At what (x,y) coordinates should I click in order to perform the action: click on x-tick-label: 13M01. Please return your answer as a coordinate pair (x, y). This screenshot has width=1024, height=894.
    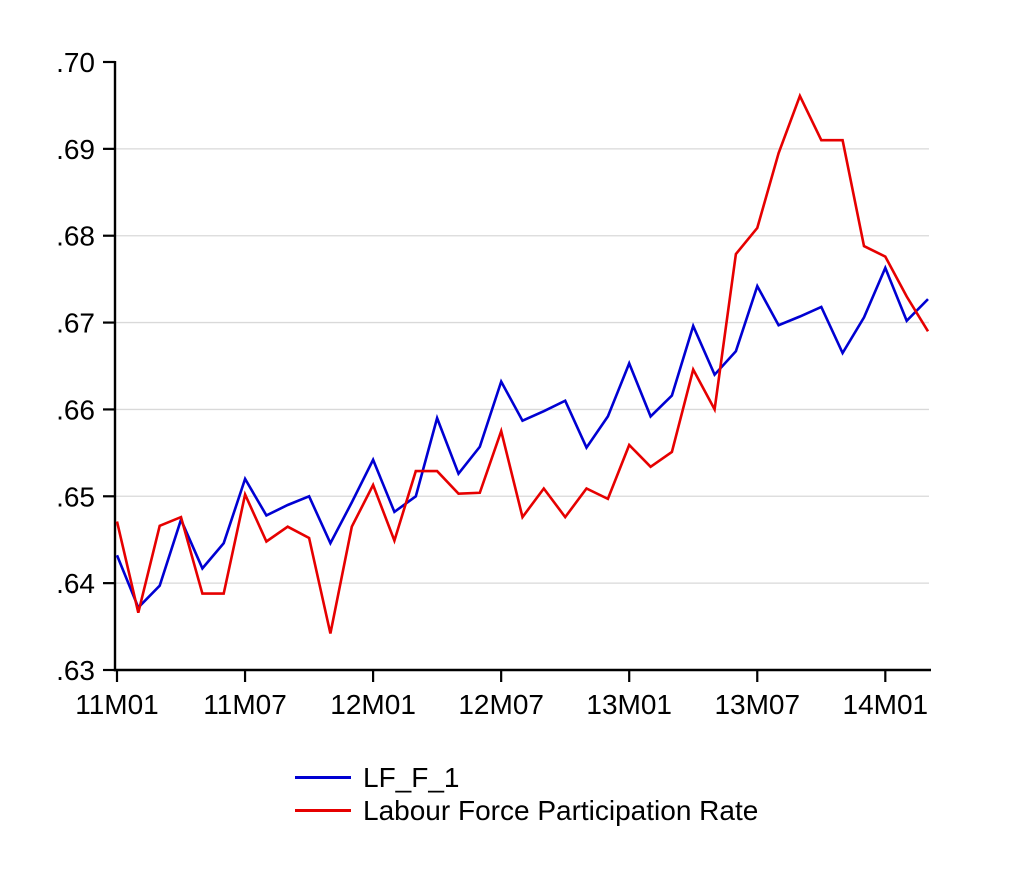
    Looking at the image, I should click on (629, 704).